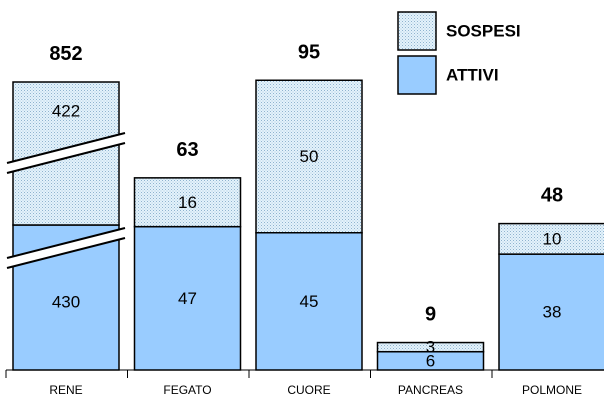 The height and width of the screenshot is (397, 604). I want to click on legend-swatch-sospesi, so click(417, 31).